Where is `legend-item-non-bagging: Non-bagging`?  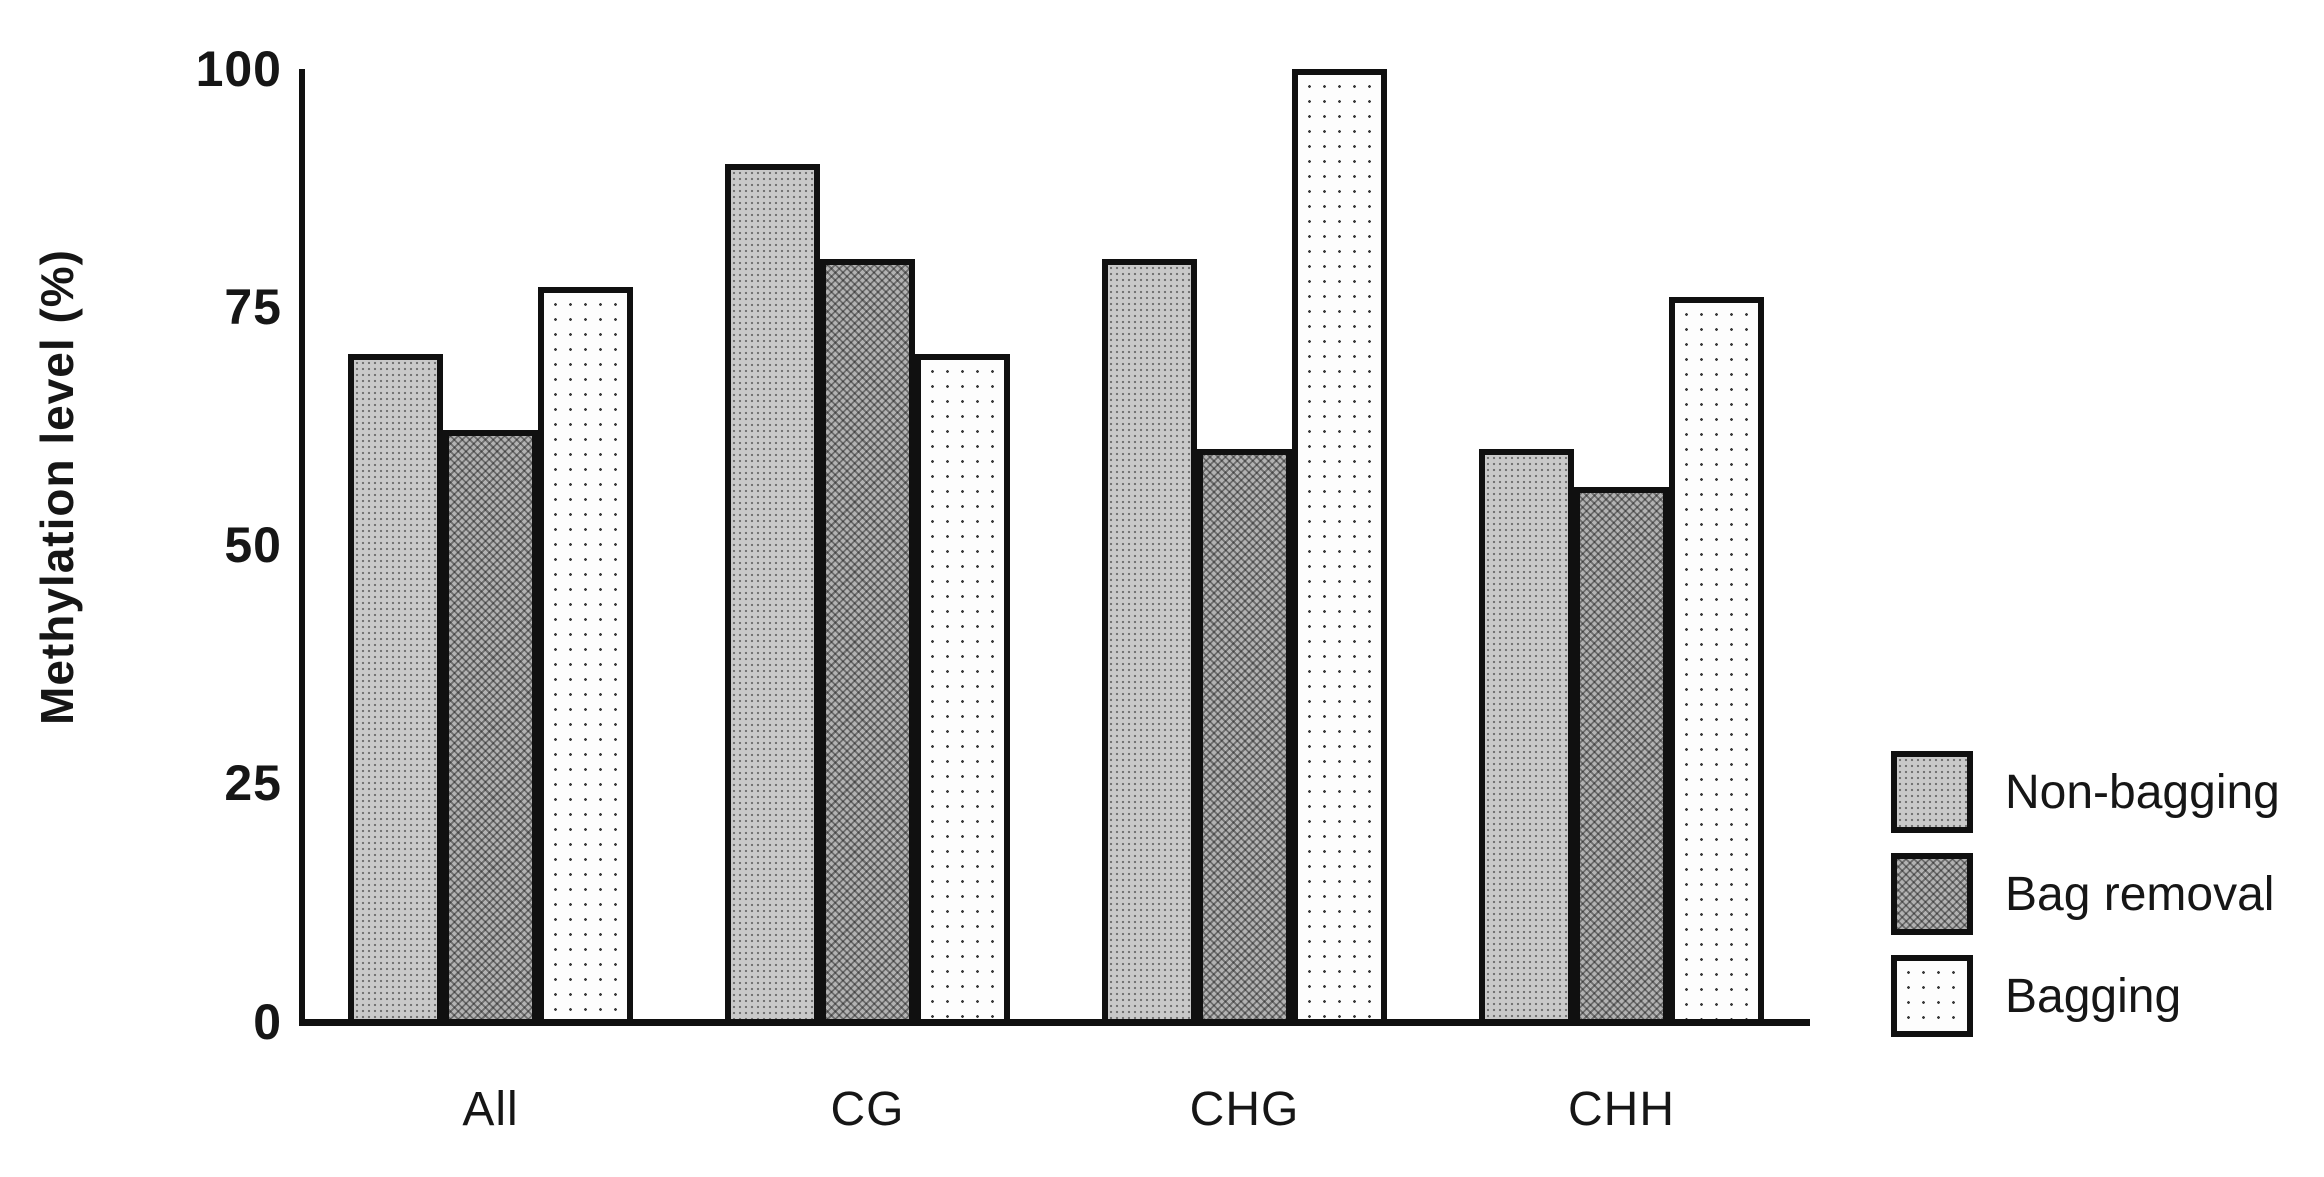 legend-item-non-bagging: Non-bagging is located at coordinates (2085, 792).